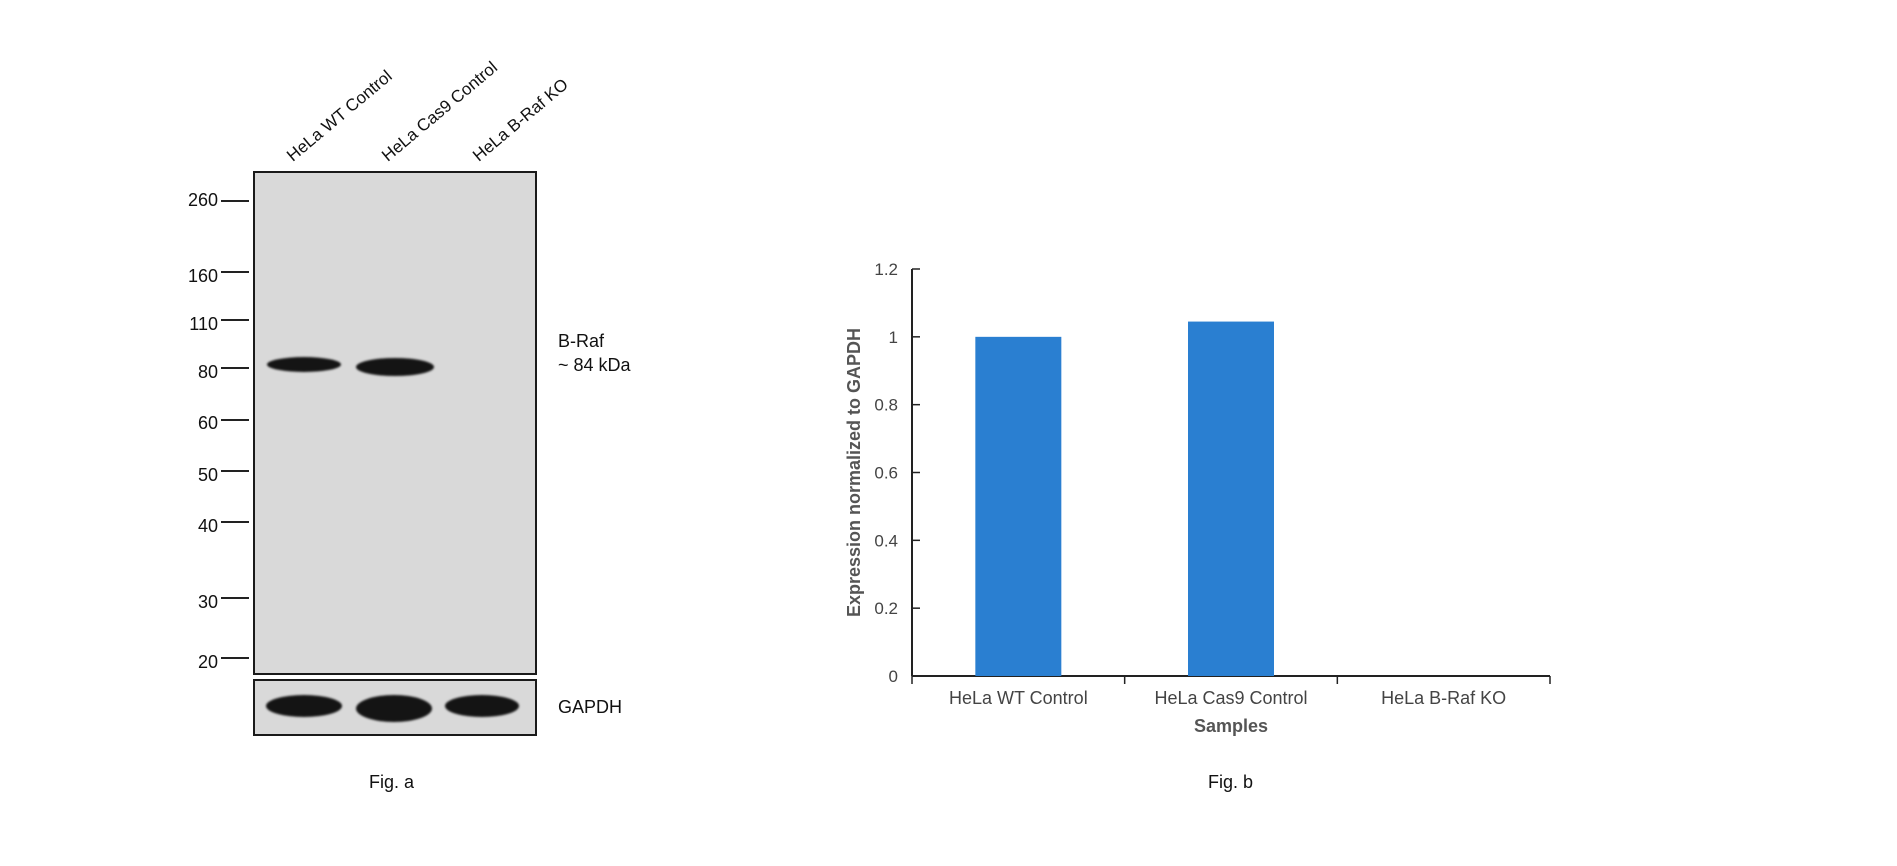 The width and height of the screenshot is (1897, 866). Describe the element at coordinates (886, 269) in the screenshot. I see `y-tick-label-6: 1.2` at that location.